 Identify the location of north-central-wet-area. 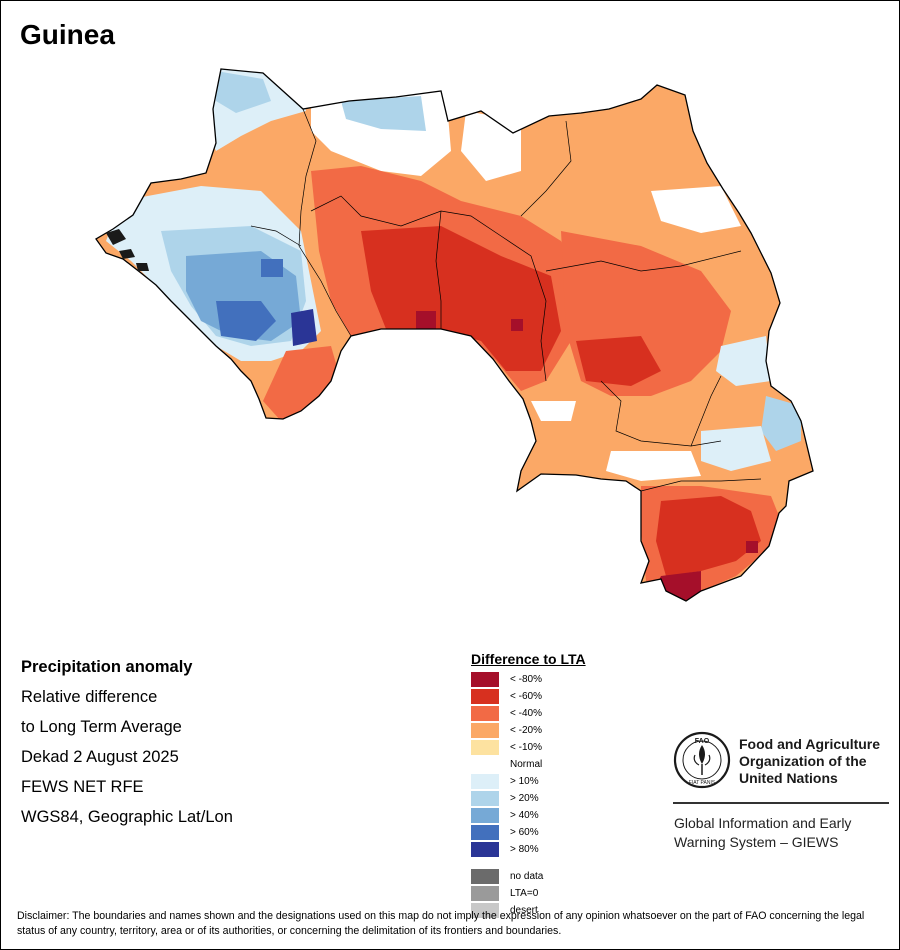
(383, 113).